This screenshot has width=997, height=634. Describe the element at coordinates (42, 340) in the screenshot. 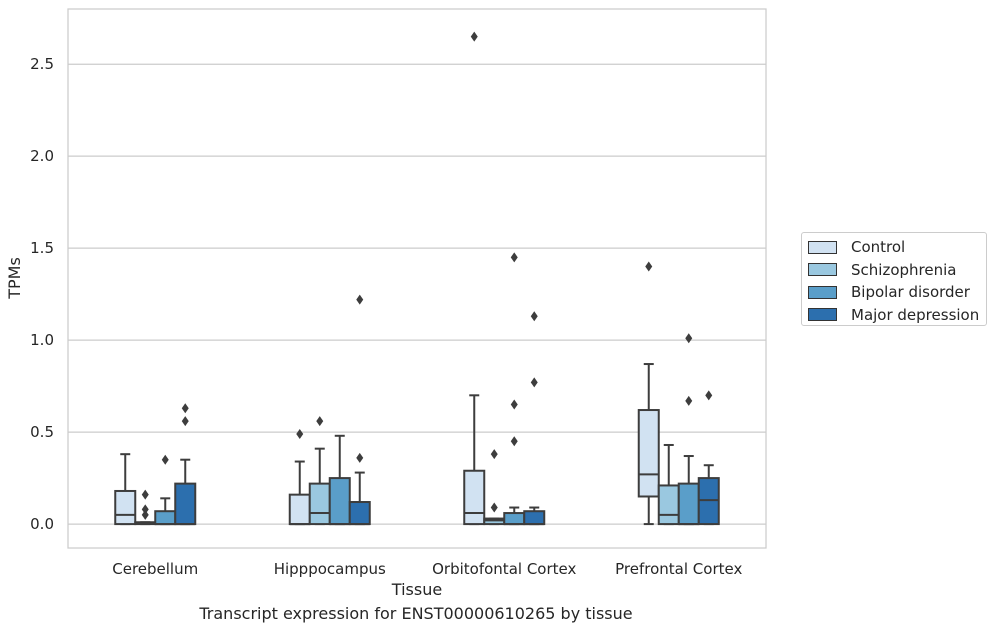

I see `y-tick-label: 1.0` at that location.